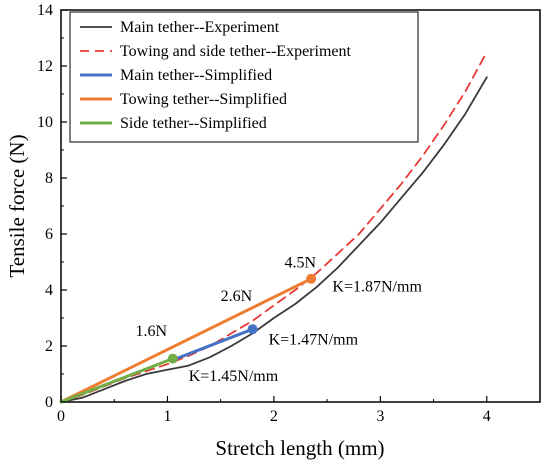 Image resolution: width=550 pixels, height=470 pixels. Describe the element at coordinates (49, 290) in the screenshot. I see `y-tick-label-4: 4` at that location.